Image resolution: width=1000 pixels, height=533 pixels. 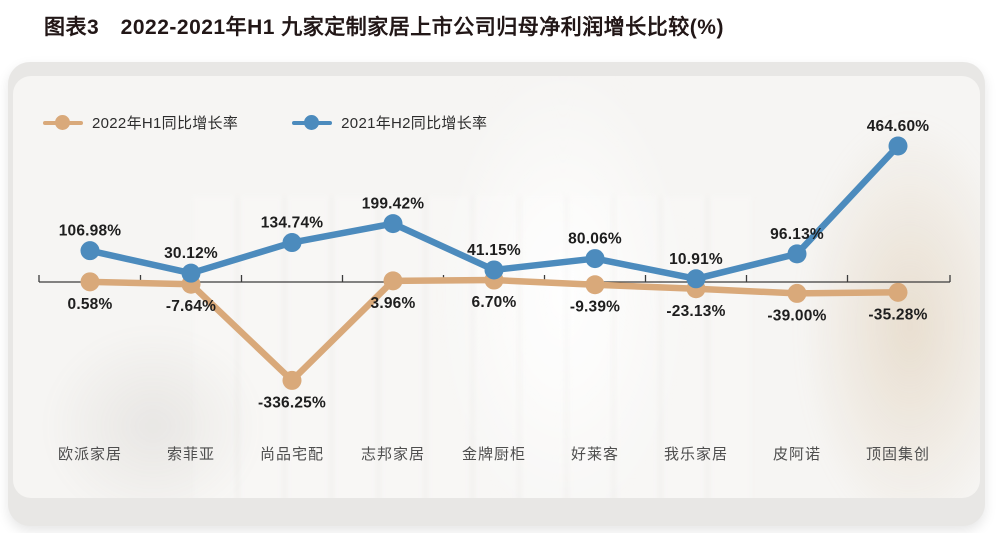 I want to click on category-label: 金牌厨柜, so click(x=494, y=454).